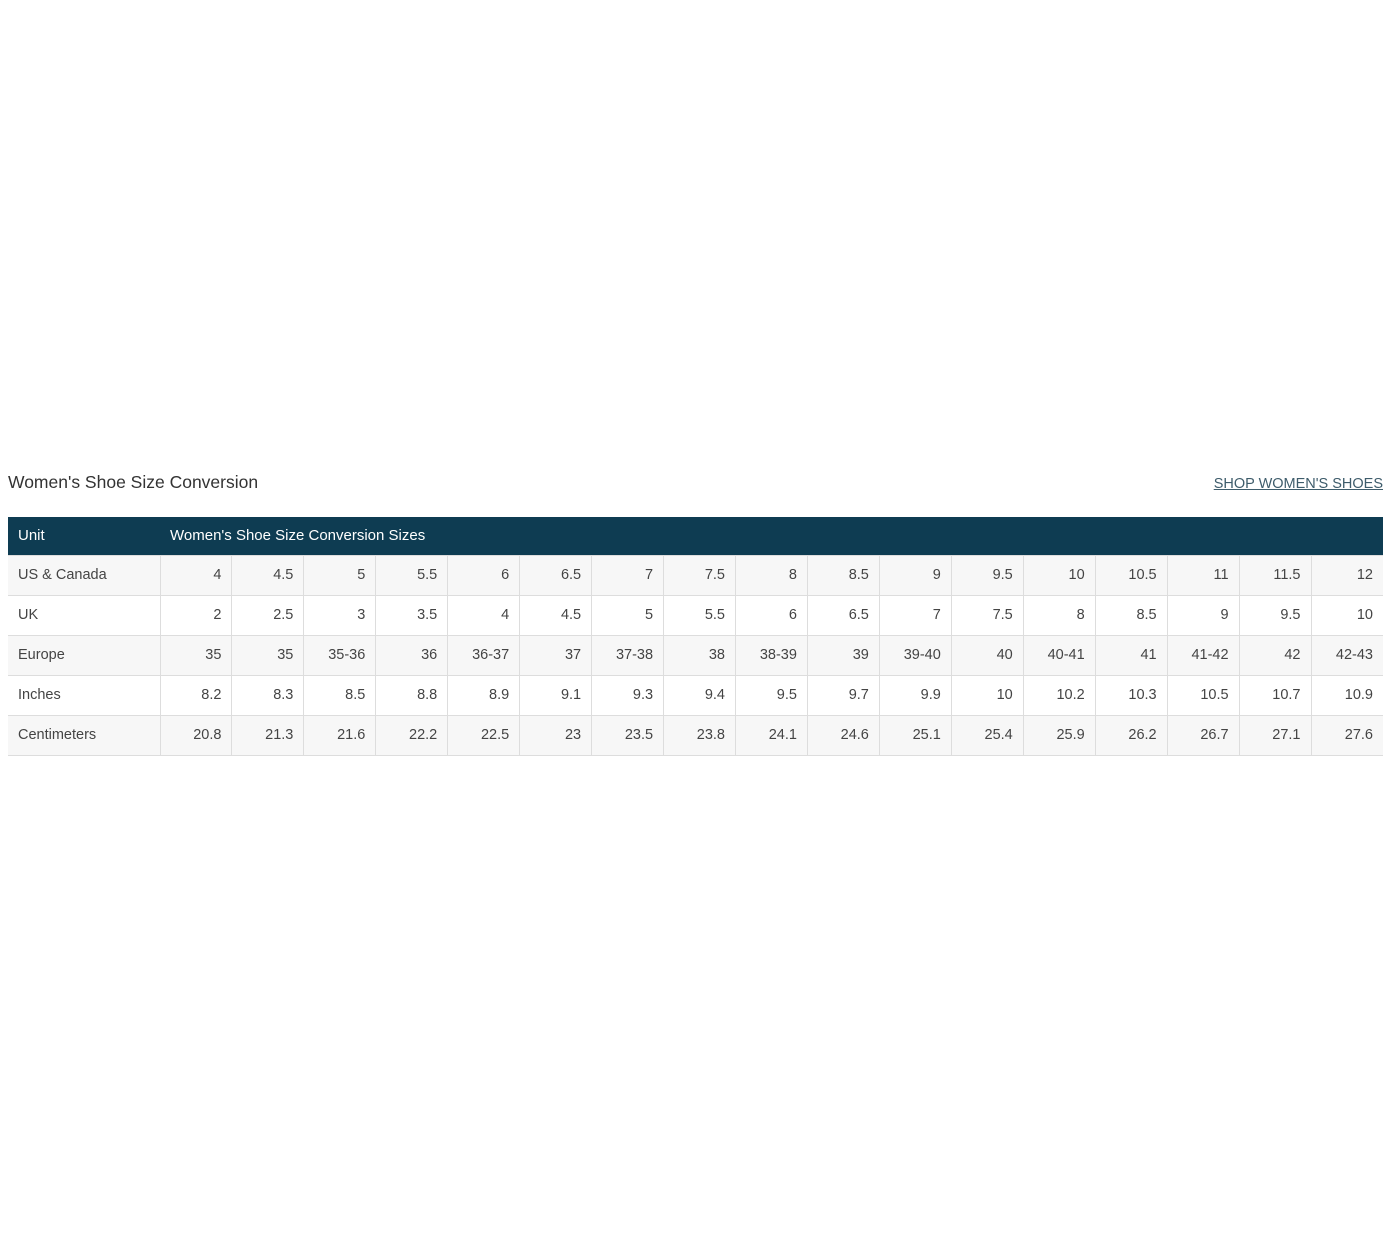 The image size is (1391, 1237). What do you see at coordinates (1275, 735) in the screenshot?
I see `size-value-cell: 27.1` at bounding box center [1275, 735].